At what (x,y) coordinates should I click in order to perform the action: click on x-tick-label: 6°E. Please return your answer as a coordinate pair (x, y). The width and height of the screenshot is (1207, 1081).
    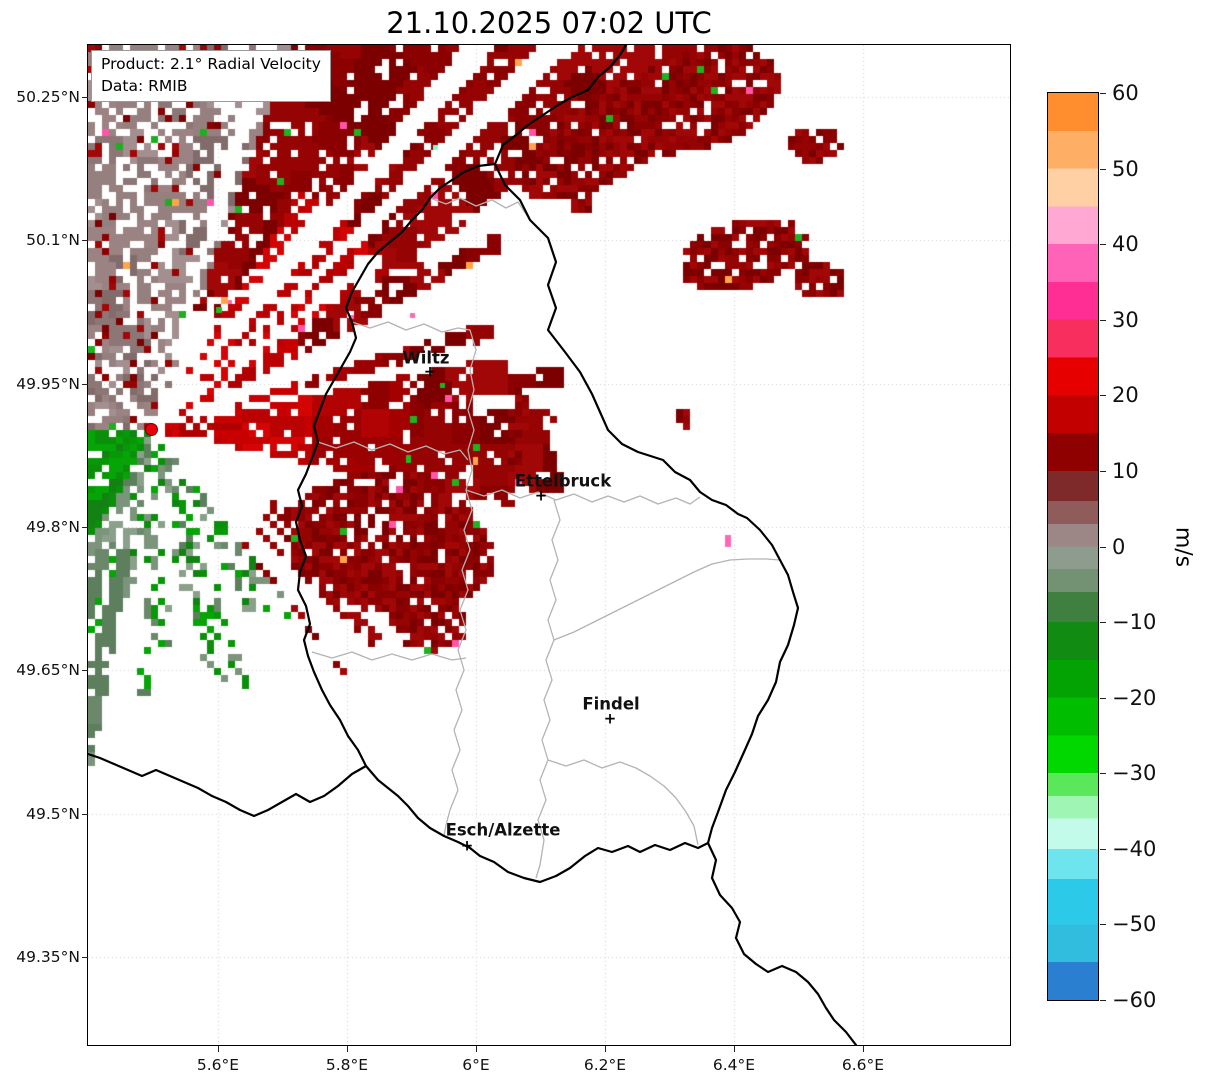
    Looking at the image, I should click on (476, 1065).